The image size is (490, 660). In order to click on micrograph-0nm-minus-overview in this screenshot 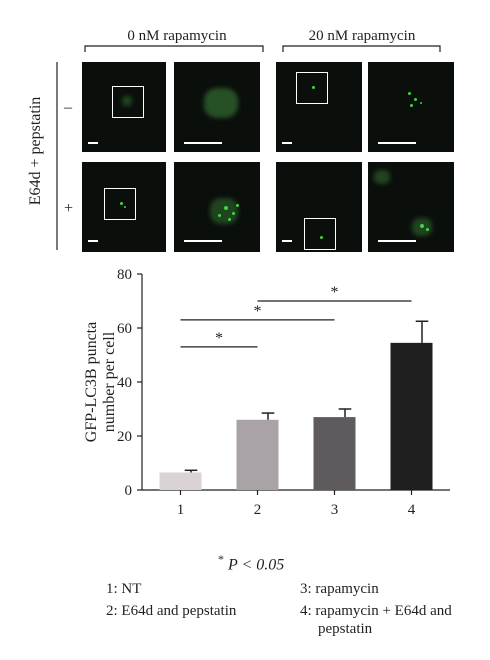, I will do `click(124, 107)`.